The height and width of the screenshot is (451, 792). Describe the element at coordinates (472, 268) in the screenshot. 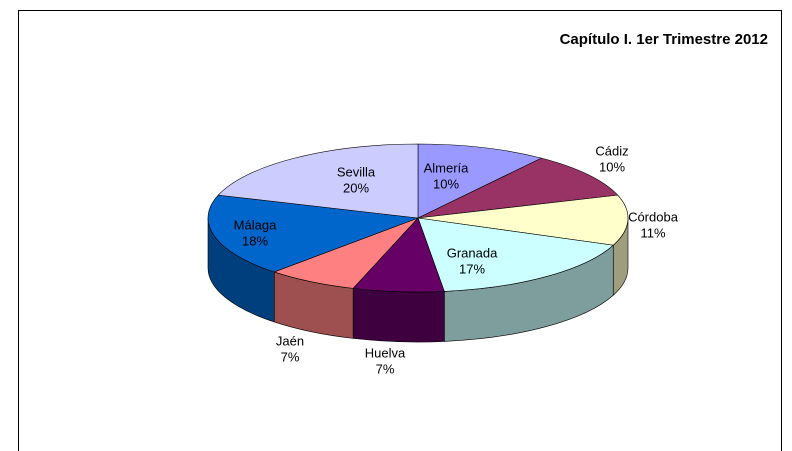

I see `slice-value-label: 17%` at that location.